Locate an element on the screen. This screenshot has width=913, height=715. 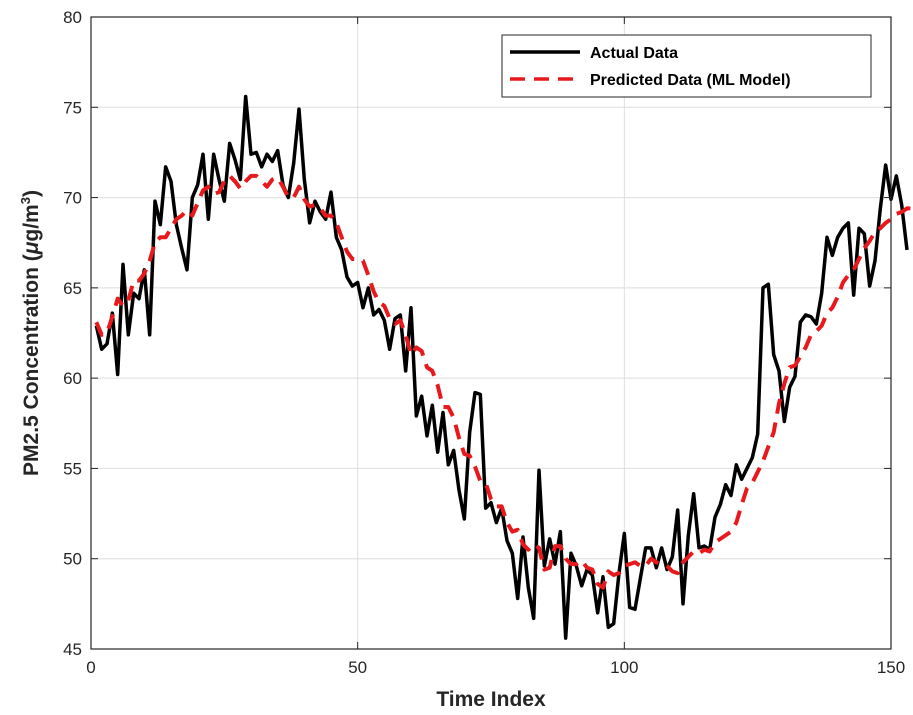
x-tick-label: 50 is located at coordinates (357, 667).